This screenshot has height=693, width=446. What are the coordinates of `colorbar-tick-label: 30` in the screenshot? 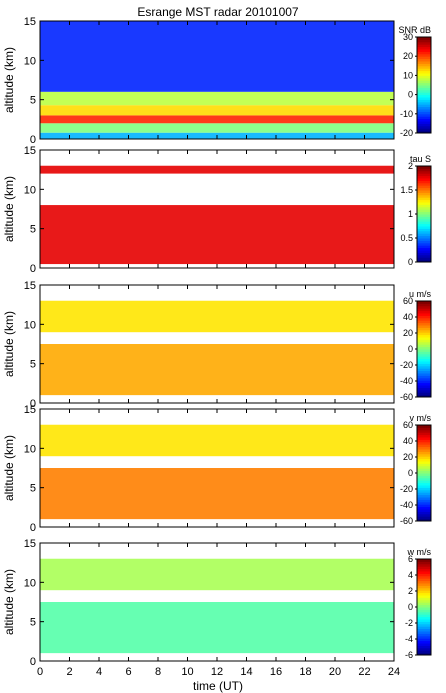 It's located at (408, 37).